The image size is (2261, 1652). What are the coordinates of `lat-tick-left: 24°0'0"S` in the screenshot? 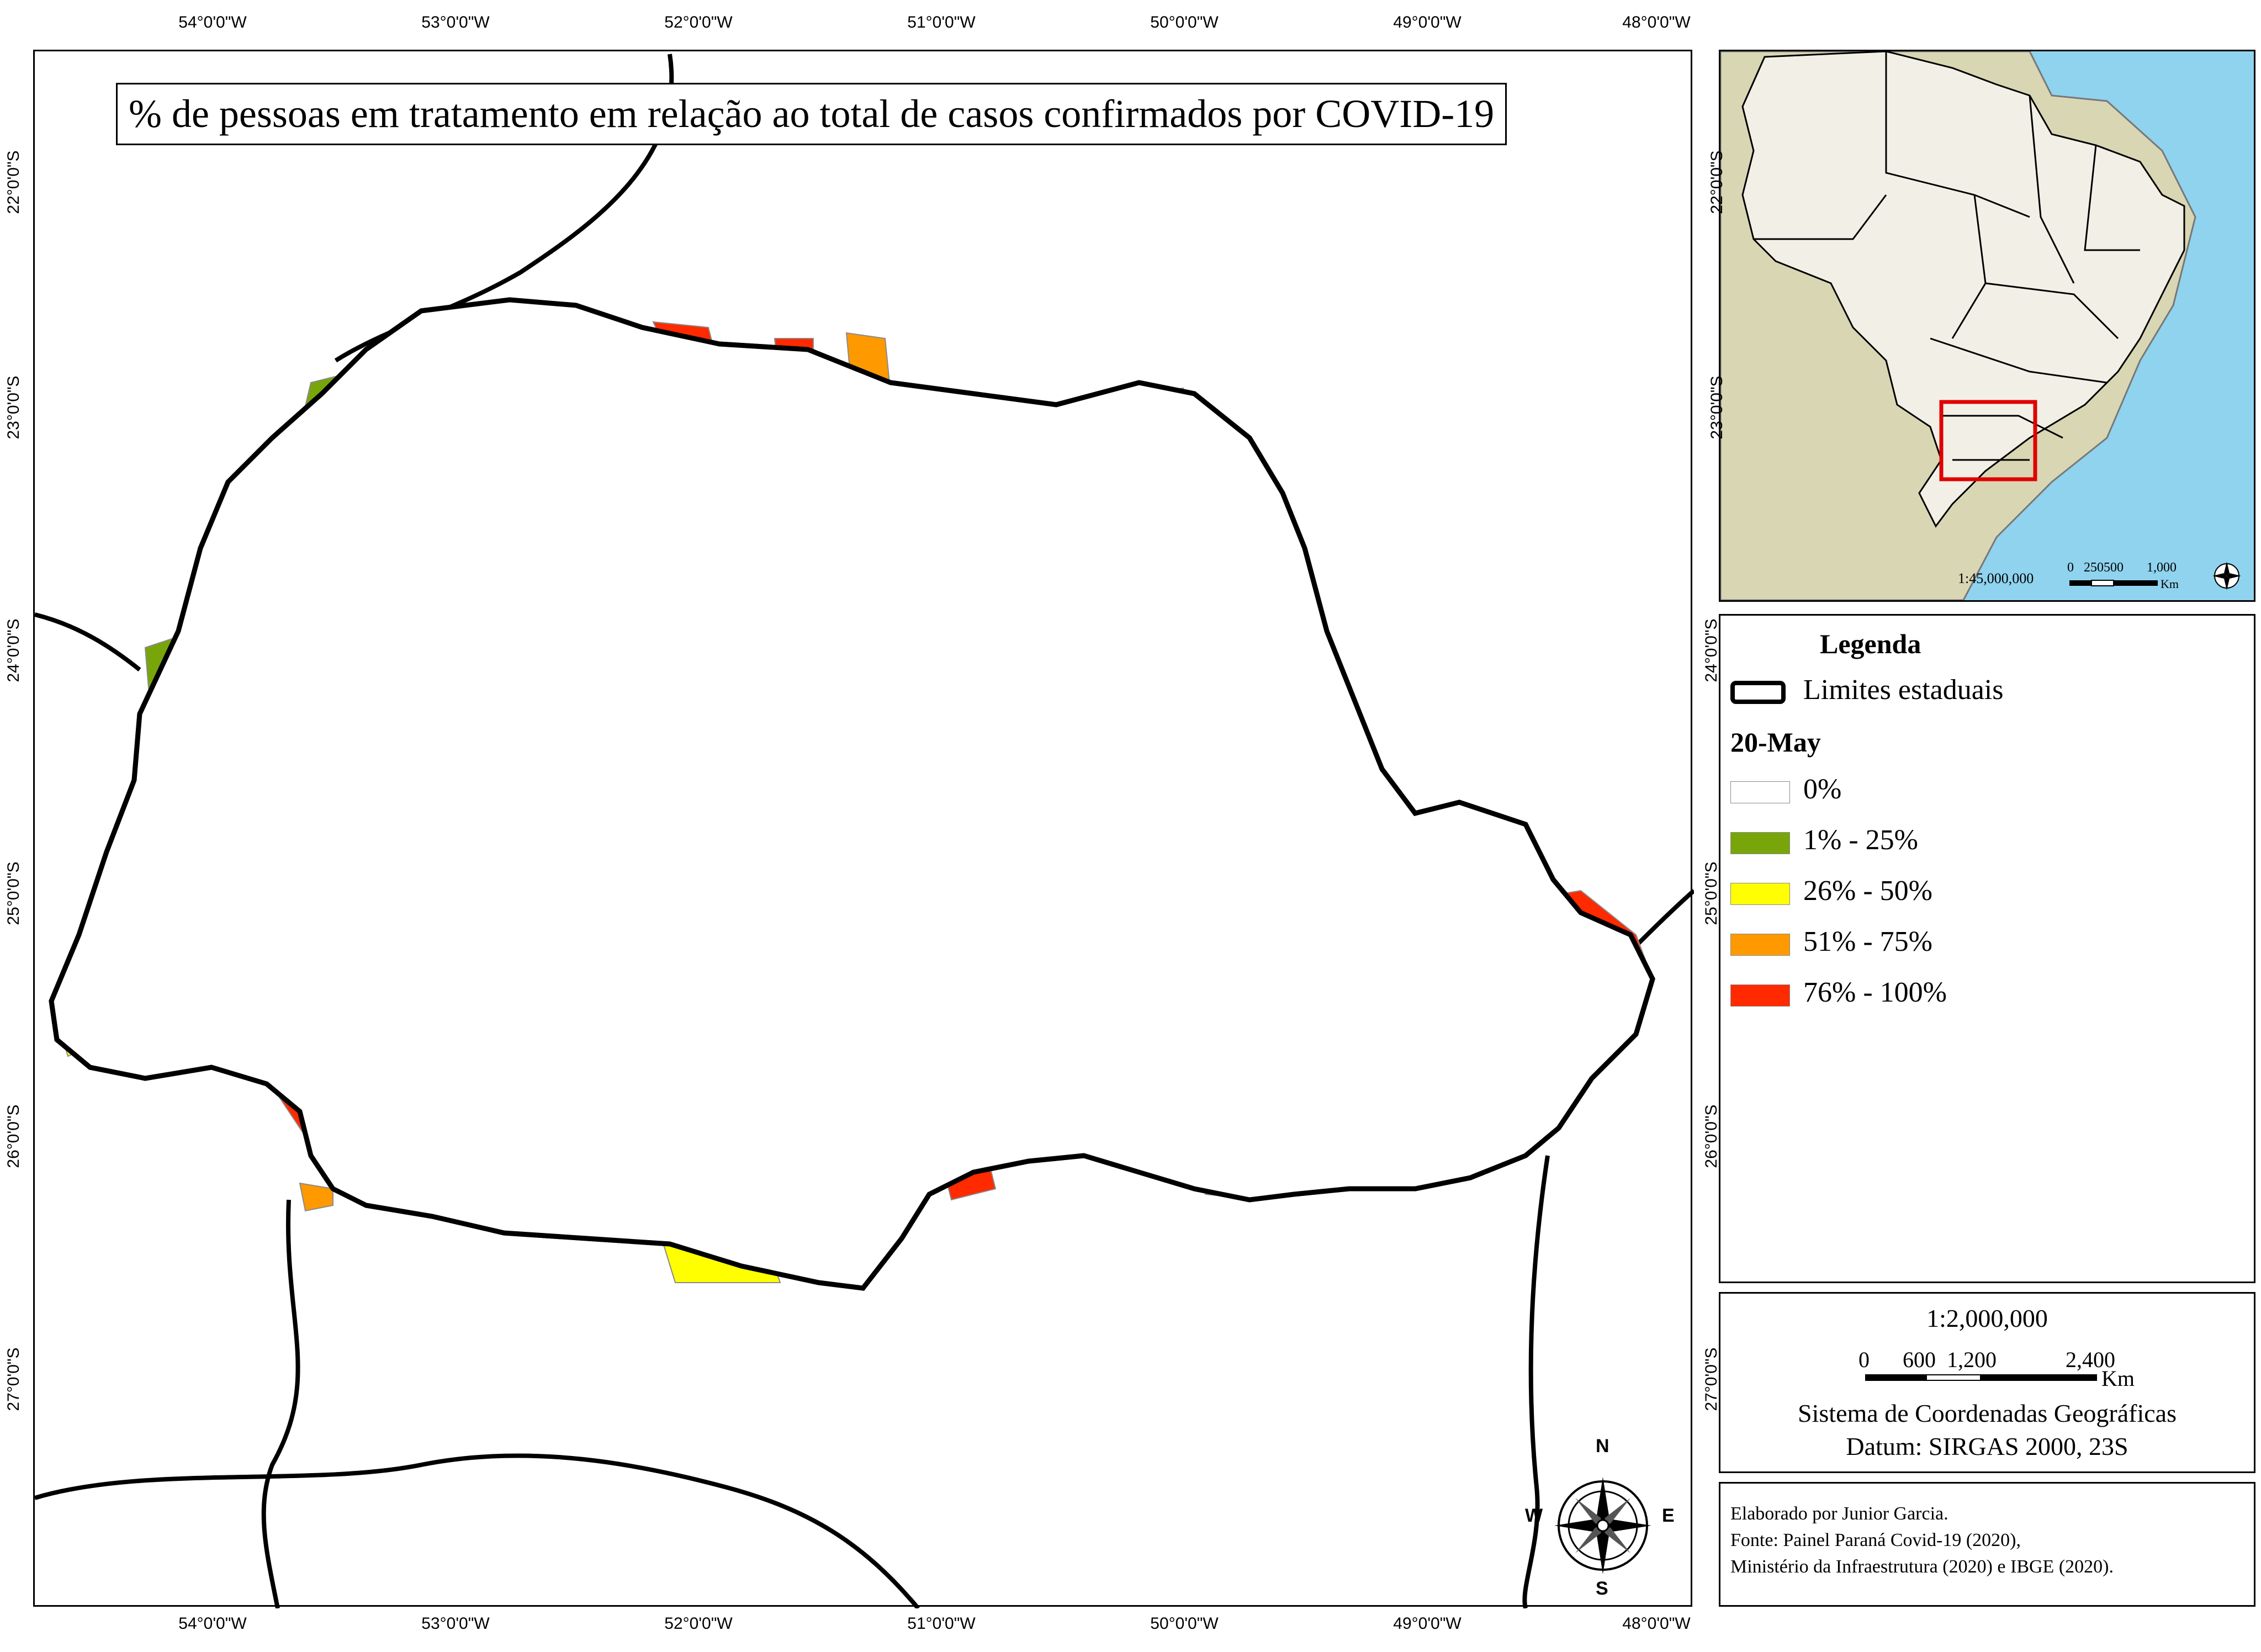 It's located at (13, 650).